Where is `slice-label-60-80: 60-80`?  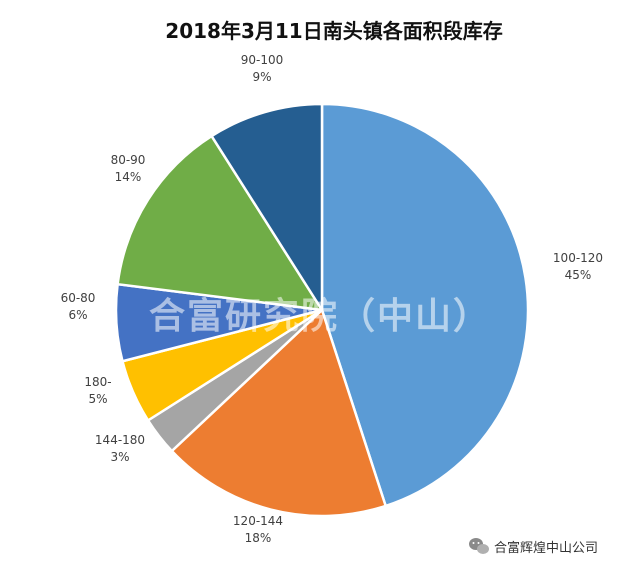 slice-label-60-80: 60-80 is located at coordinates (78, 298).